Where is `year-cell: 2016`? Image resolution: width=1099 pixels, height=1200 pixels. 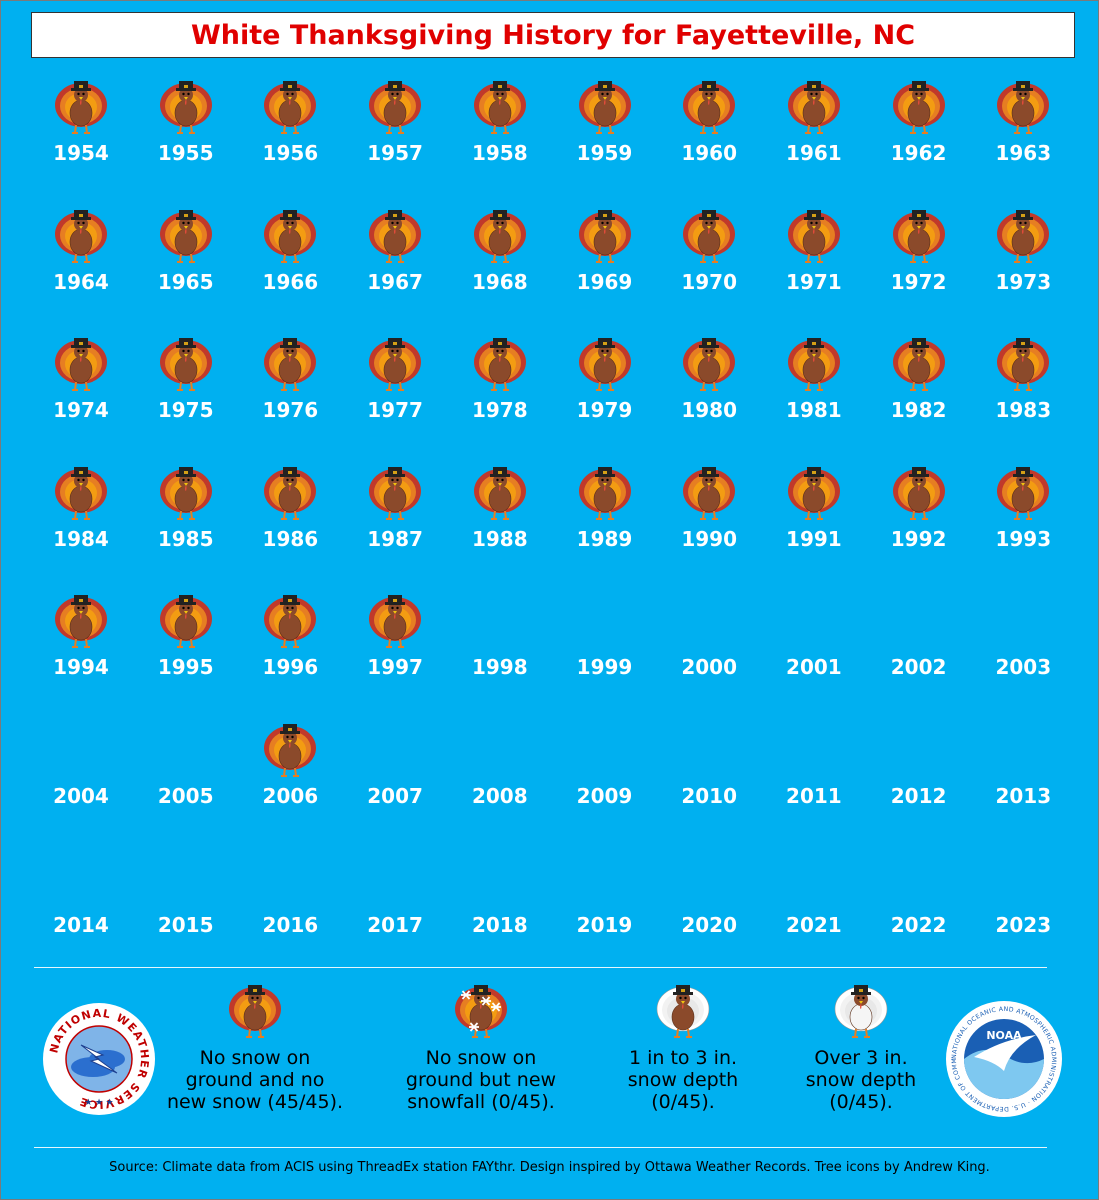
year-cell: 2016 is located at coordinates (290, 907).